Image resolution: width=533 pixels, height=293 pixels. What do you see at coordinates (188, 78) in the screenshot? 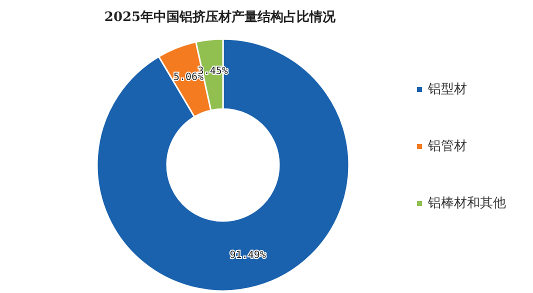
I see `data-label: 5.06%` at bounding box center [188, 78].